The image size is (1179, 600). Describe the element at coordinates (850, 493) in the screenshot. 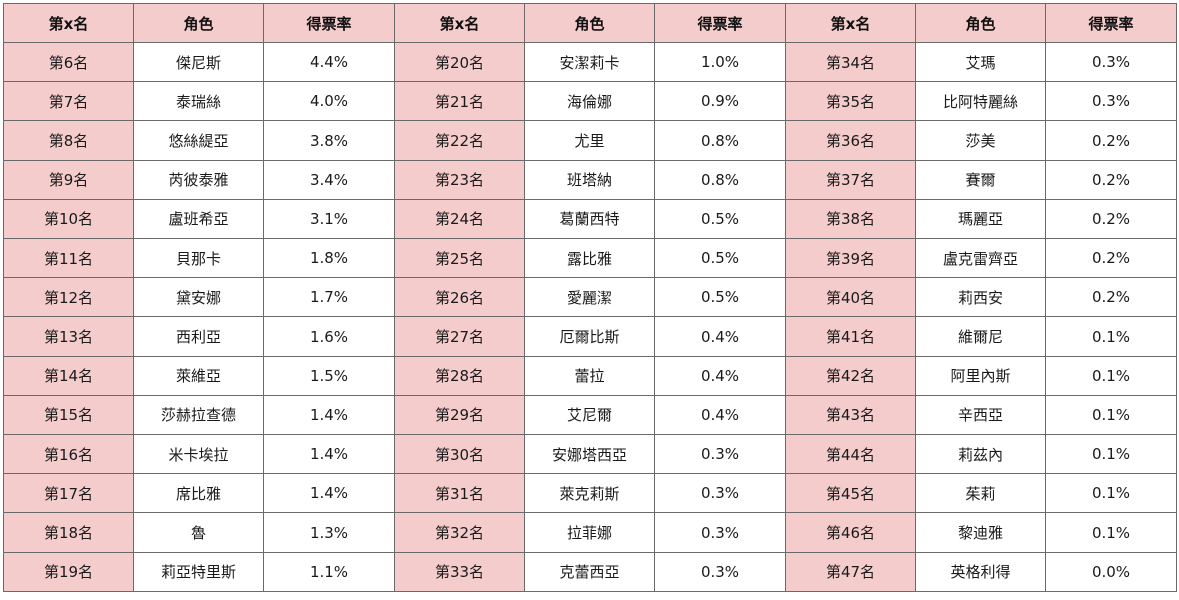

I see `rank-cell: 第45名` at that location.